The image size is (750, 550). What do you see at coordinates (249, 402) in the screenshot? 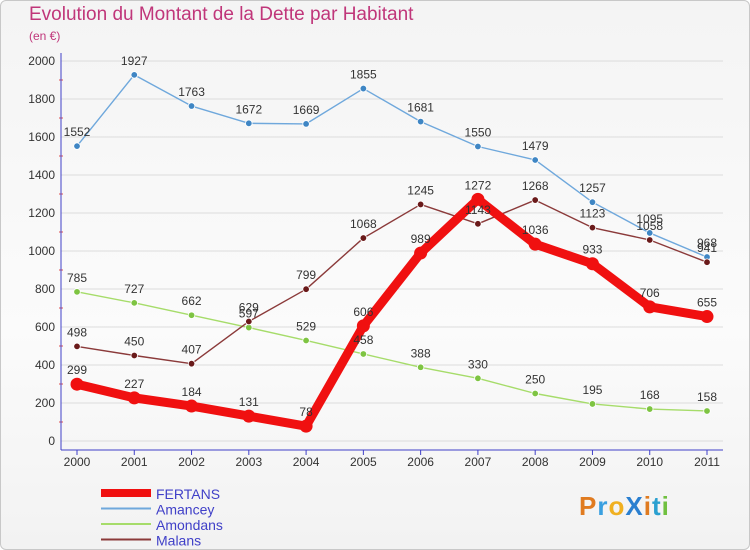
I see `data-label: 131` at bounding box center [249, 402].